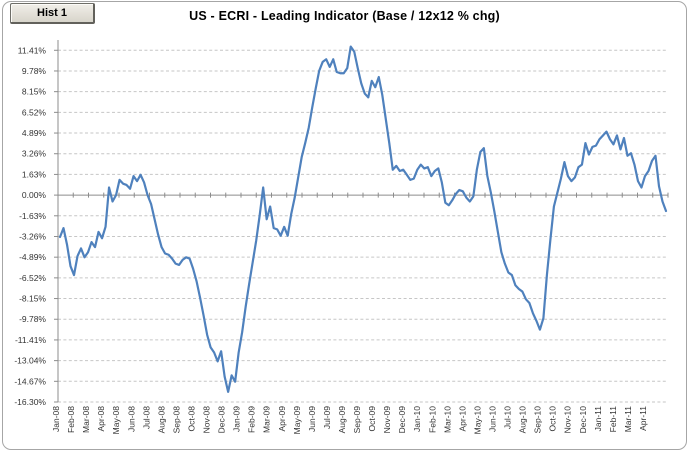 This screenshot has height=452, width=689. I want to click on svg-text: Jan-11, so click(598, 419).